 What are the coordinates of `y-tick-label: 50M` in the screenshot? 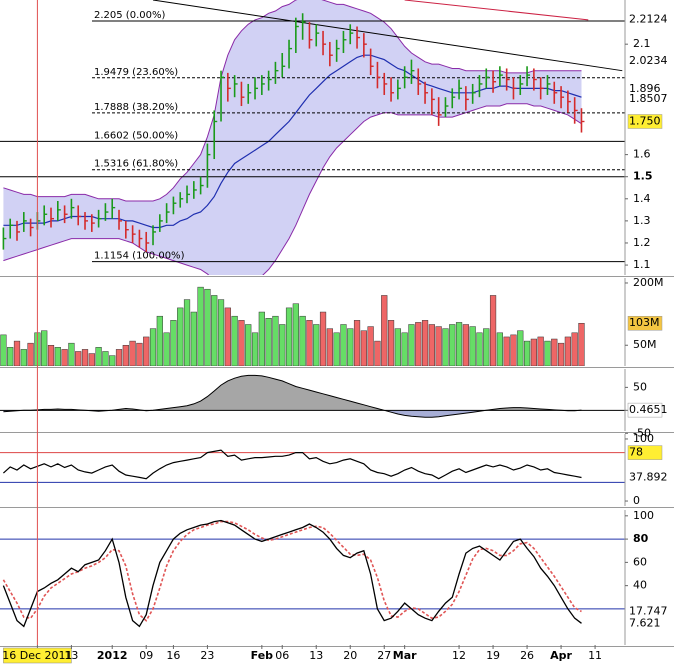 It's located at (645, 344).